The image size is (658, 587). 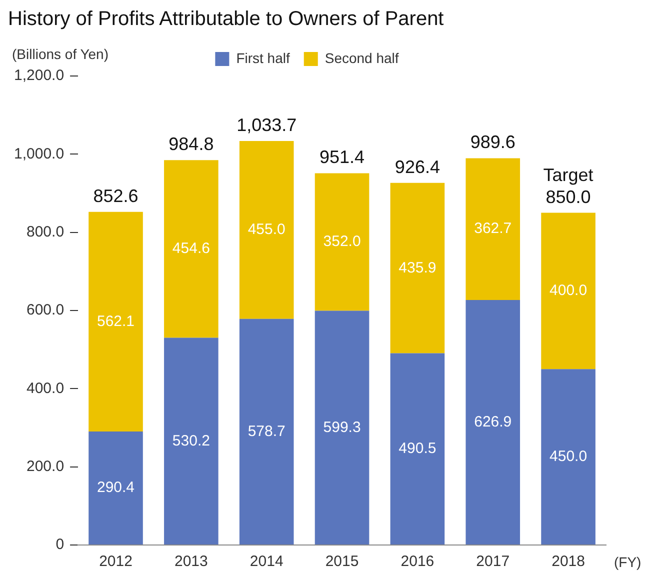 What do you see at coordinates (115, 196) in the screenshot?
I see `total-label: 852.6` at bounding box center [115, 196].